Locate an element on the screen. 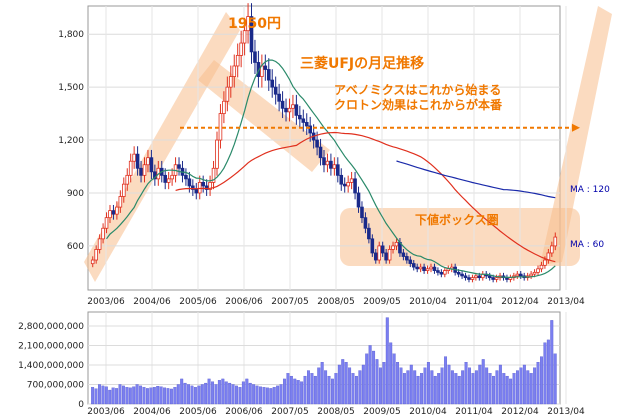 Image resolution: width=624 pixels, height=416 pixels. price-x-tick-label: 2005/06 is located at coordinates (198, 302).